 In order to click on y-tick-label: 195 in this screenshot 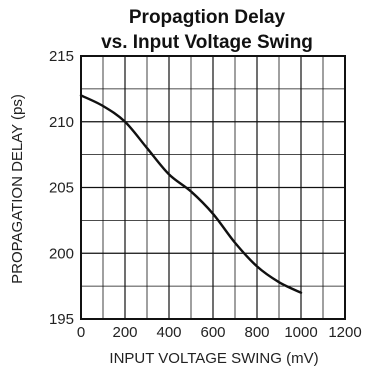, I will do `click(61, 319)`.